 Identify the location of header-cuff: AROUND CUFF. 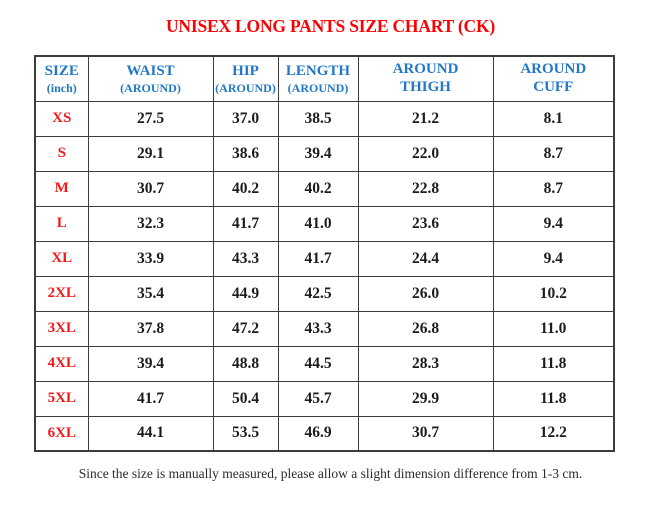
(553, 78).